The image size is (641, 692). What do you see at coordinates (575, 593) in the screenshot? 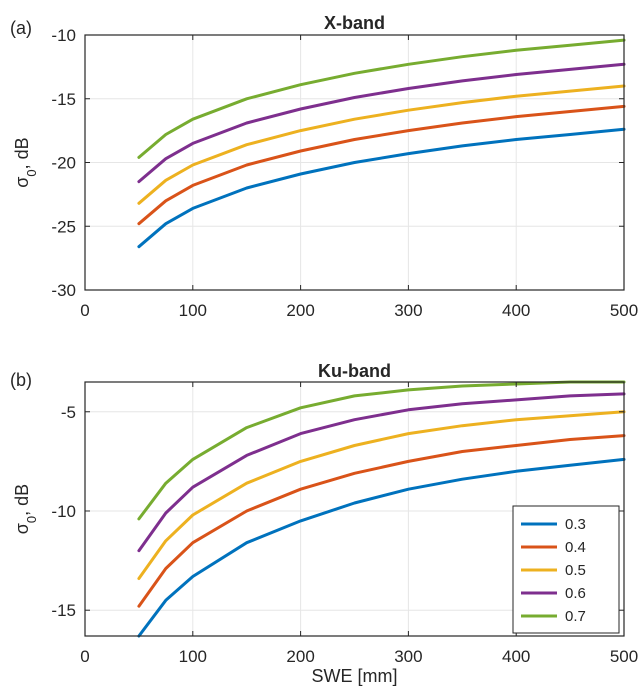
I see `legend-label-0.6: 0.6` at bounding box center [575, 593].